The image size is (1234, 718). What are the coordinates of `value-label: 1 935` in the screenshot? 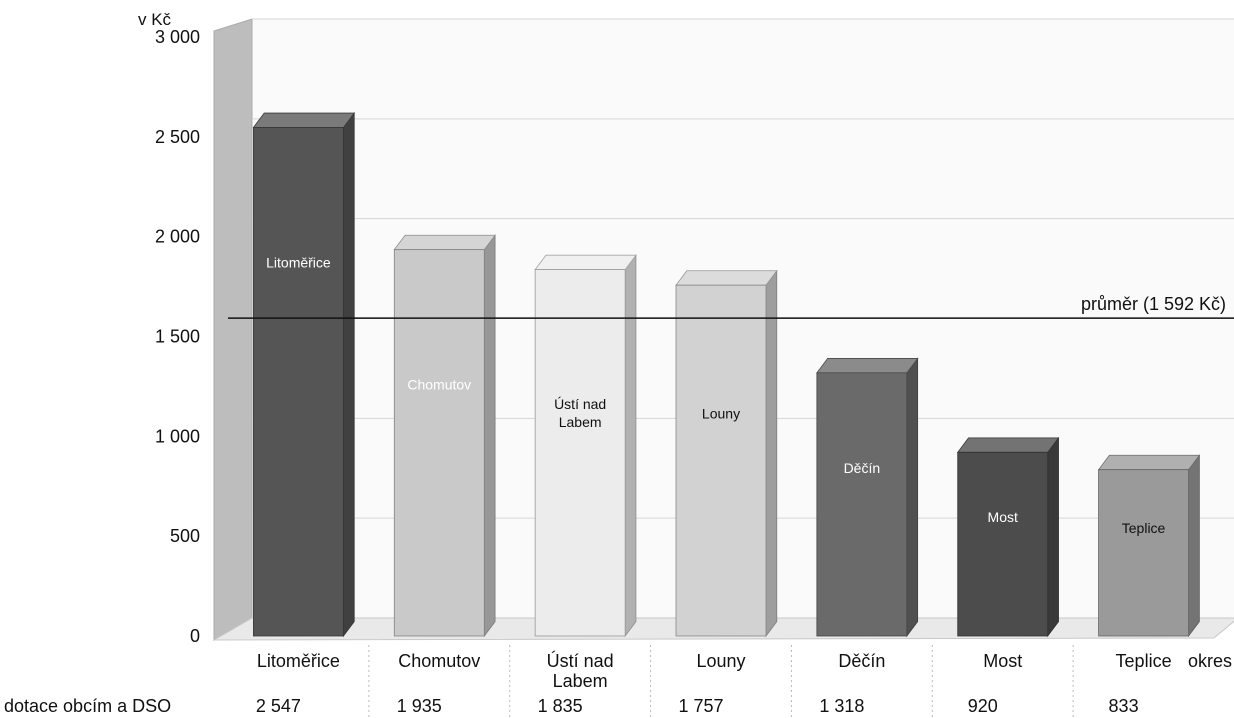 It's located at (419, 706).